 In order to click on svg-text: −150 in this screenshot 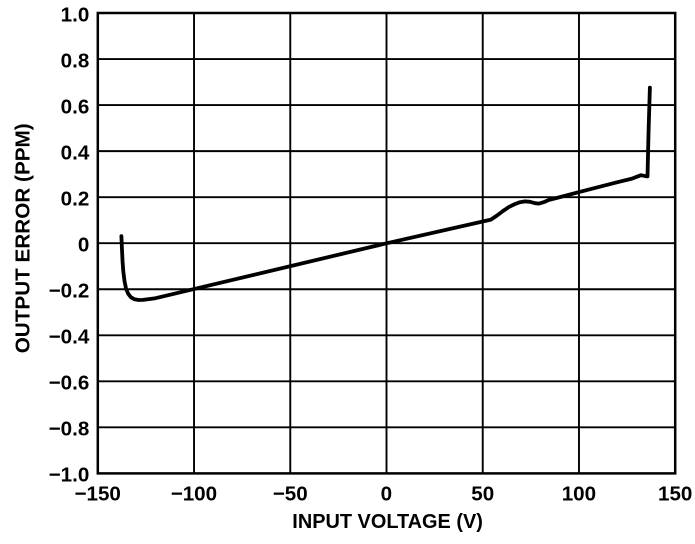, I will do `click(98, 494)`.